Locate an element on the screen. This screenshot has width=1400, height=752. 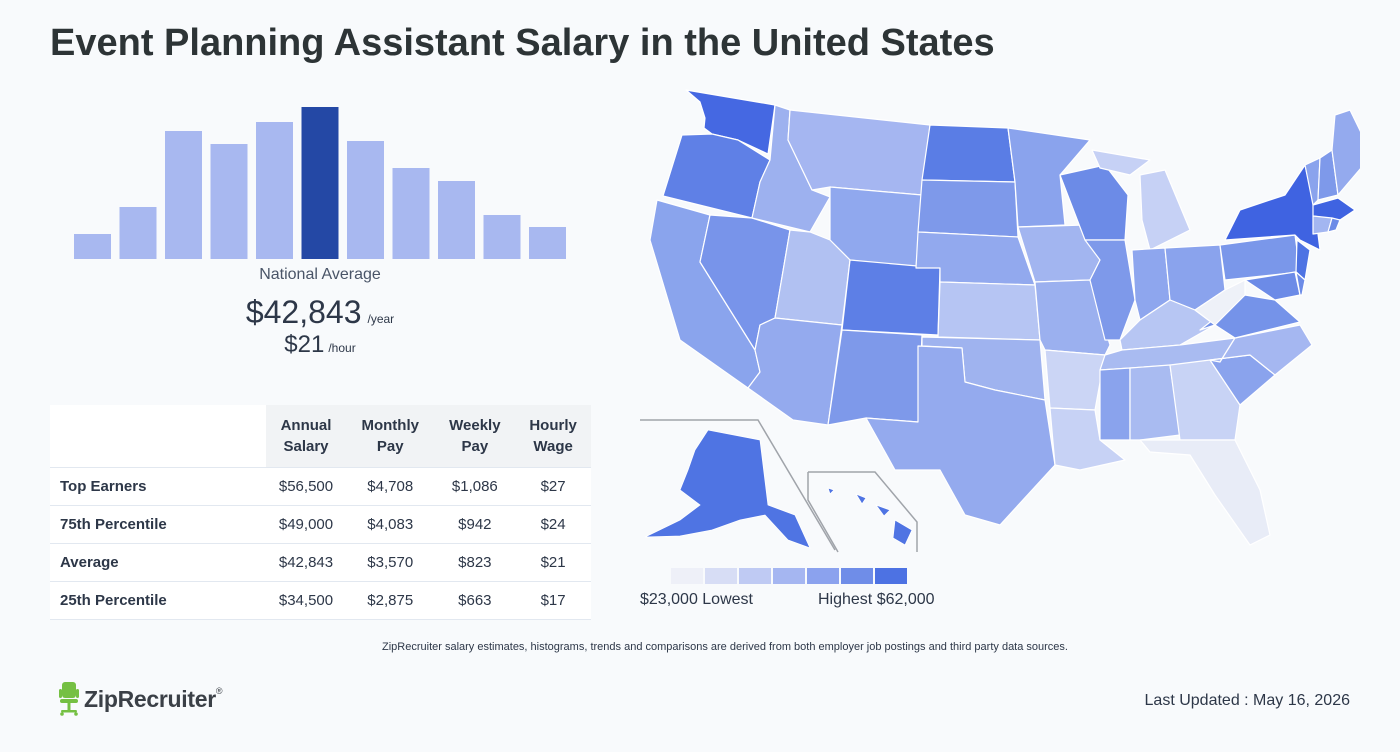
state-wisconsin is located at coordinates (1094, 202).